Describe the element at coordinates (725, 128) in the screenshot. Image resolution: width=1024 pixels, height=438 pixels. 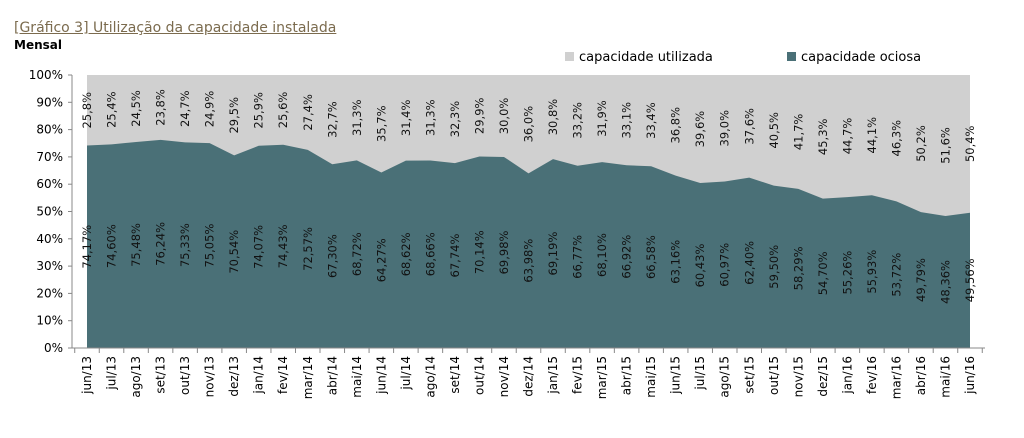
I see `data-label-utilizada: 39,0%` at that location.